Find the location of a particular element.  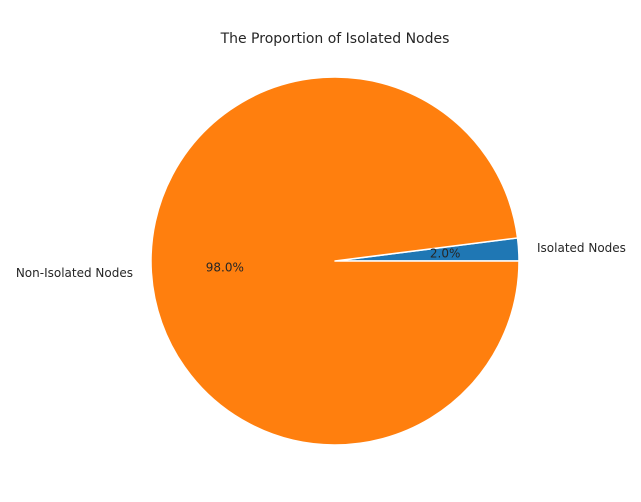

slice-label: Isolated Nodes is located at coordinates (581, 248).